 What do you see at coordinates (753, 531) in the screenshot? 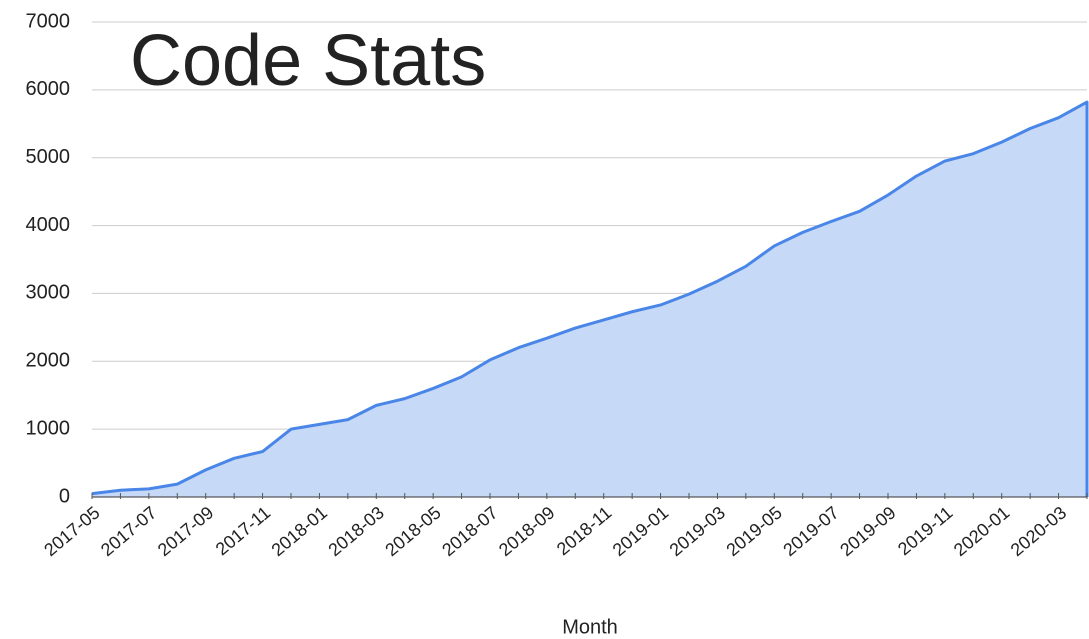
I see `x-tick-label: 2019-05` at bounding box center [753, 531].